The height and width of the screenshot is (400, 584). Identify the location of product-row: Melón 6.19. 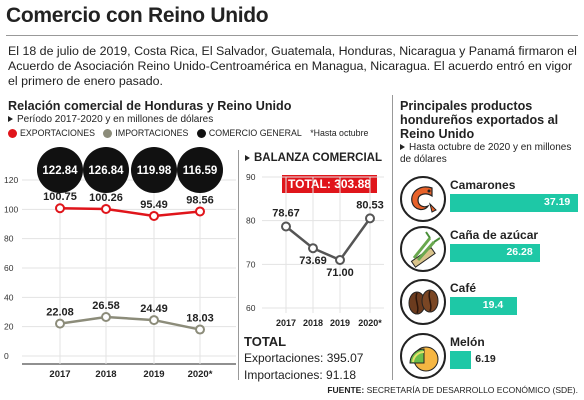
(490, 358).